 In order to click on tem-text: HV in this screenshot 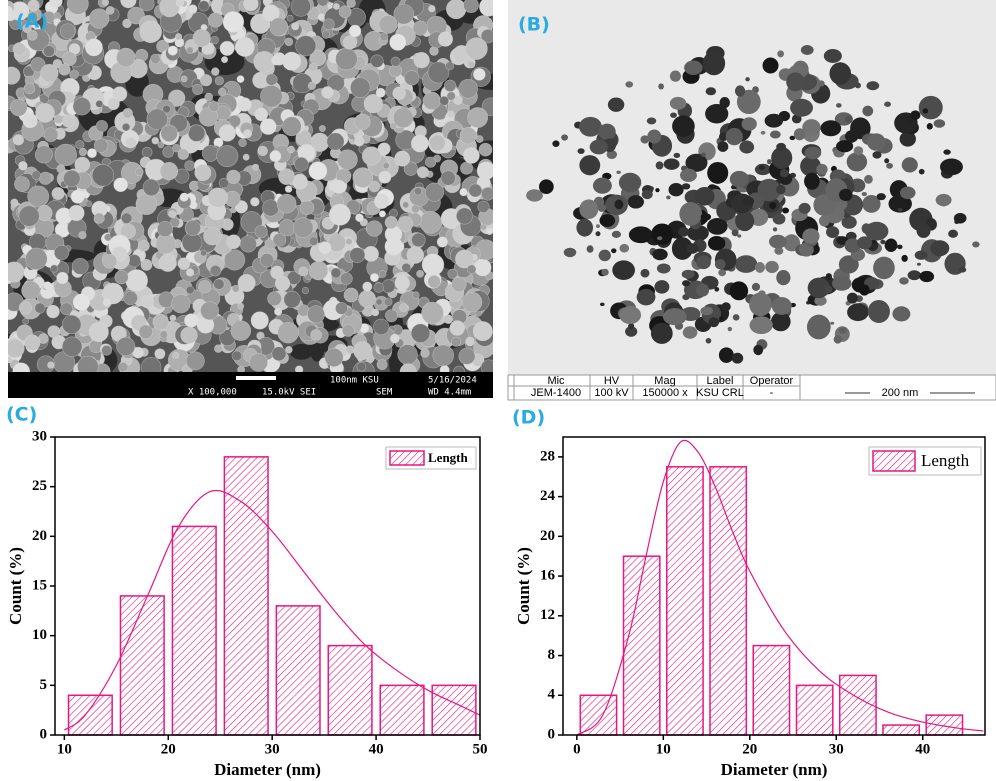, I will do `click(612, 381)`.